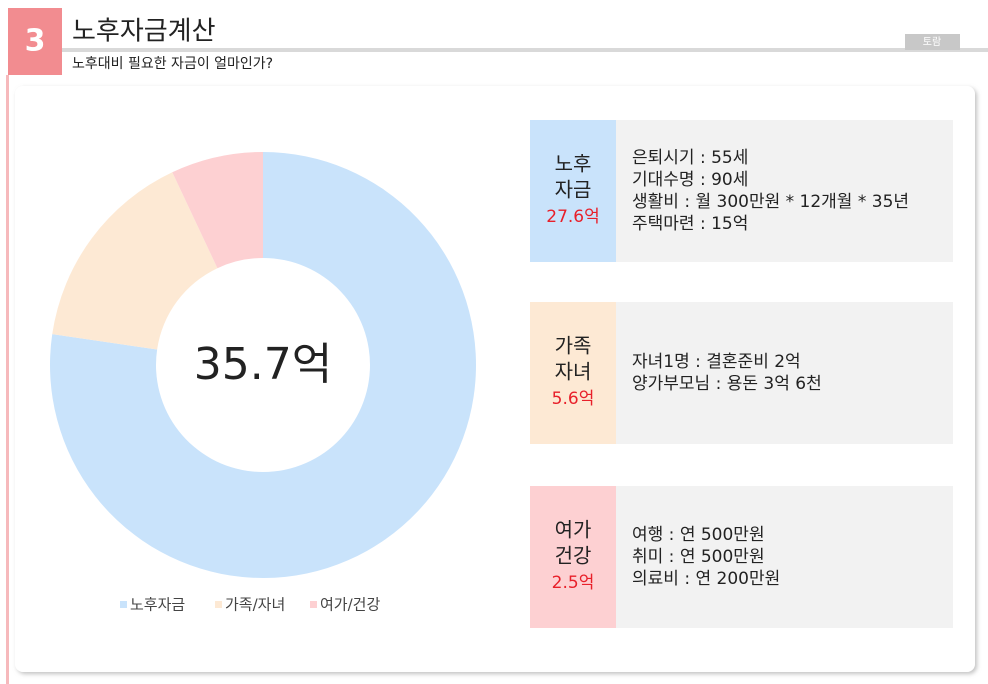  Describe the element at coordinates (727, 384) in the screenshot. I see `panel-line: 양가부모님 : 용돈 3억 6천` at that location.